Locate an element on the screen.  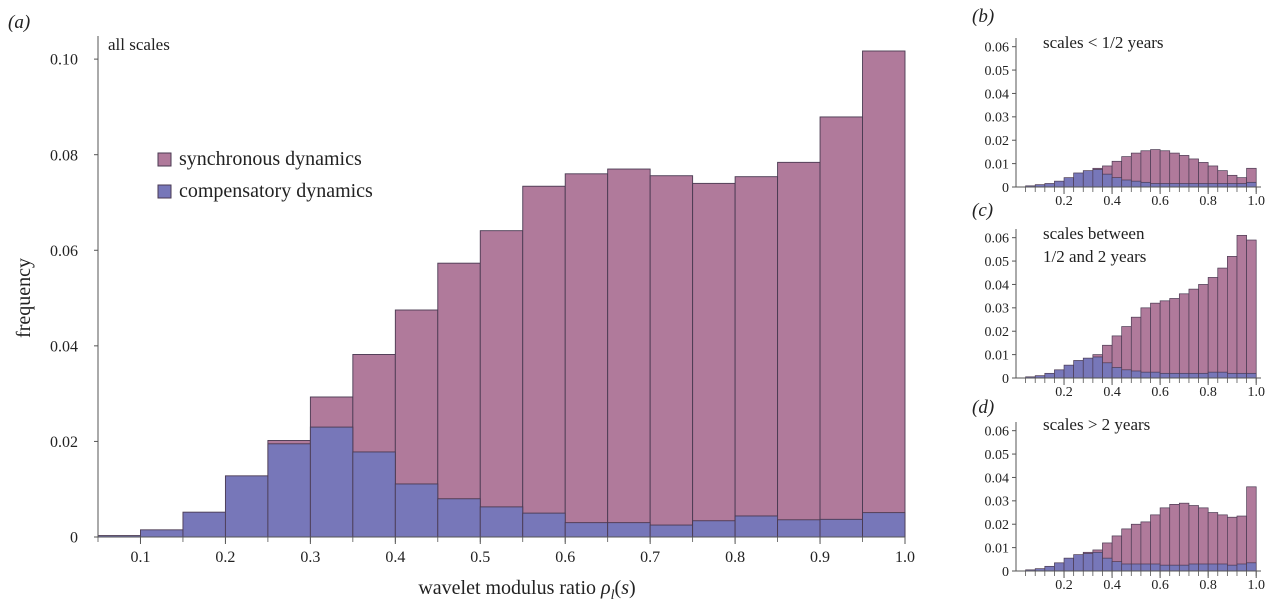
panel-c-y-tick-label-0: 0 is located at coordinates (1005, 379).